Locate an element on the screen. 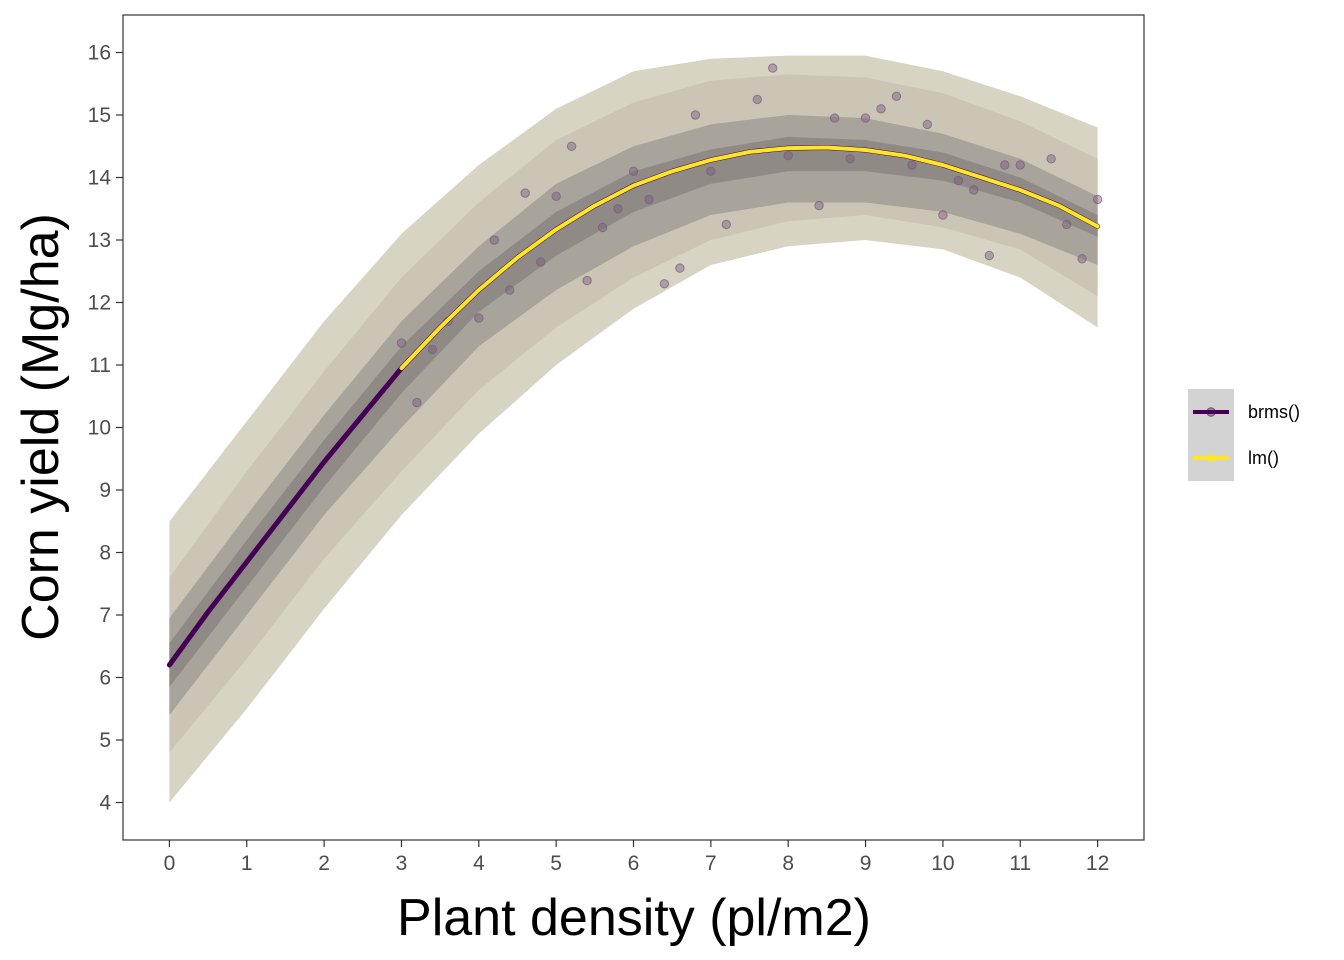 This screenshot has height=960, width=1344. x-tick-label: 2 is located at coordinates (324, 863).